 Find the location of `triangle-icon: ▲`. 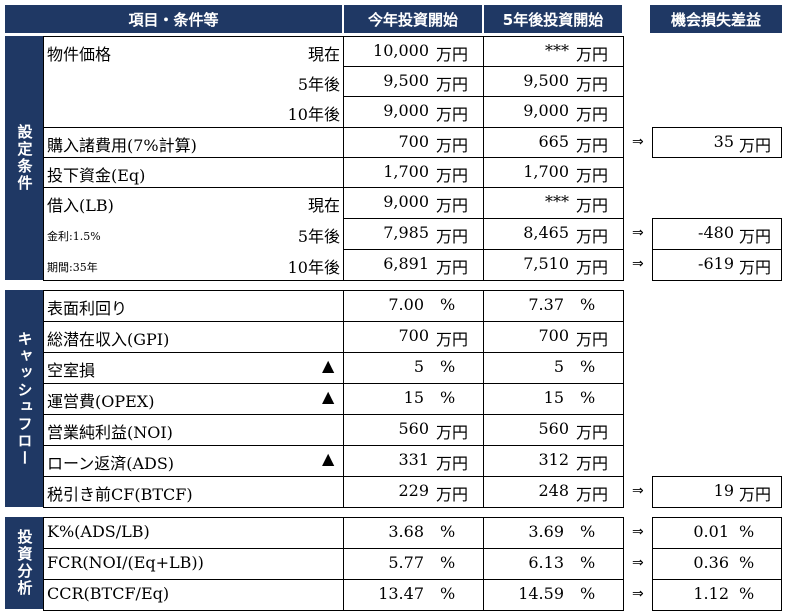

triangle-icon: ▲ is located at coordinates (328, 458).